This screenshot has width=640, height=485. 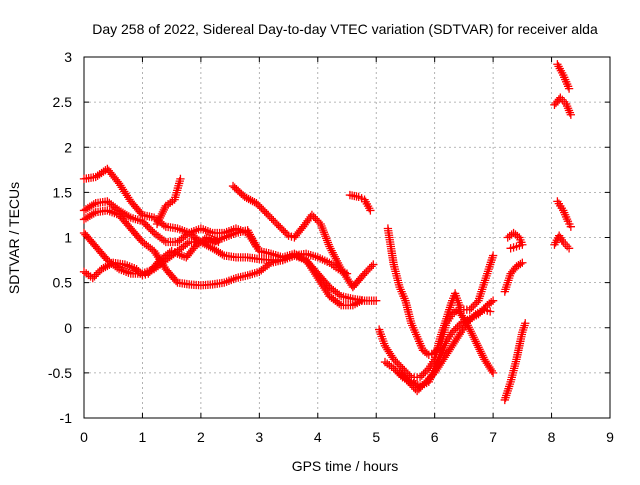 What do you see at coordinates (610, 437) in the screenshot?
I see `x-tick-label: 9` at bounding box center [610, 437].